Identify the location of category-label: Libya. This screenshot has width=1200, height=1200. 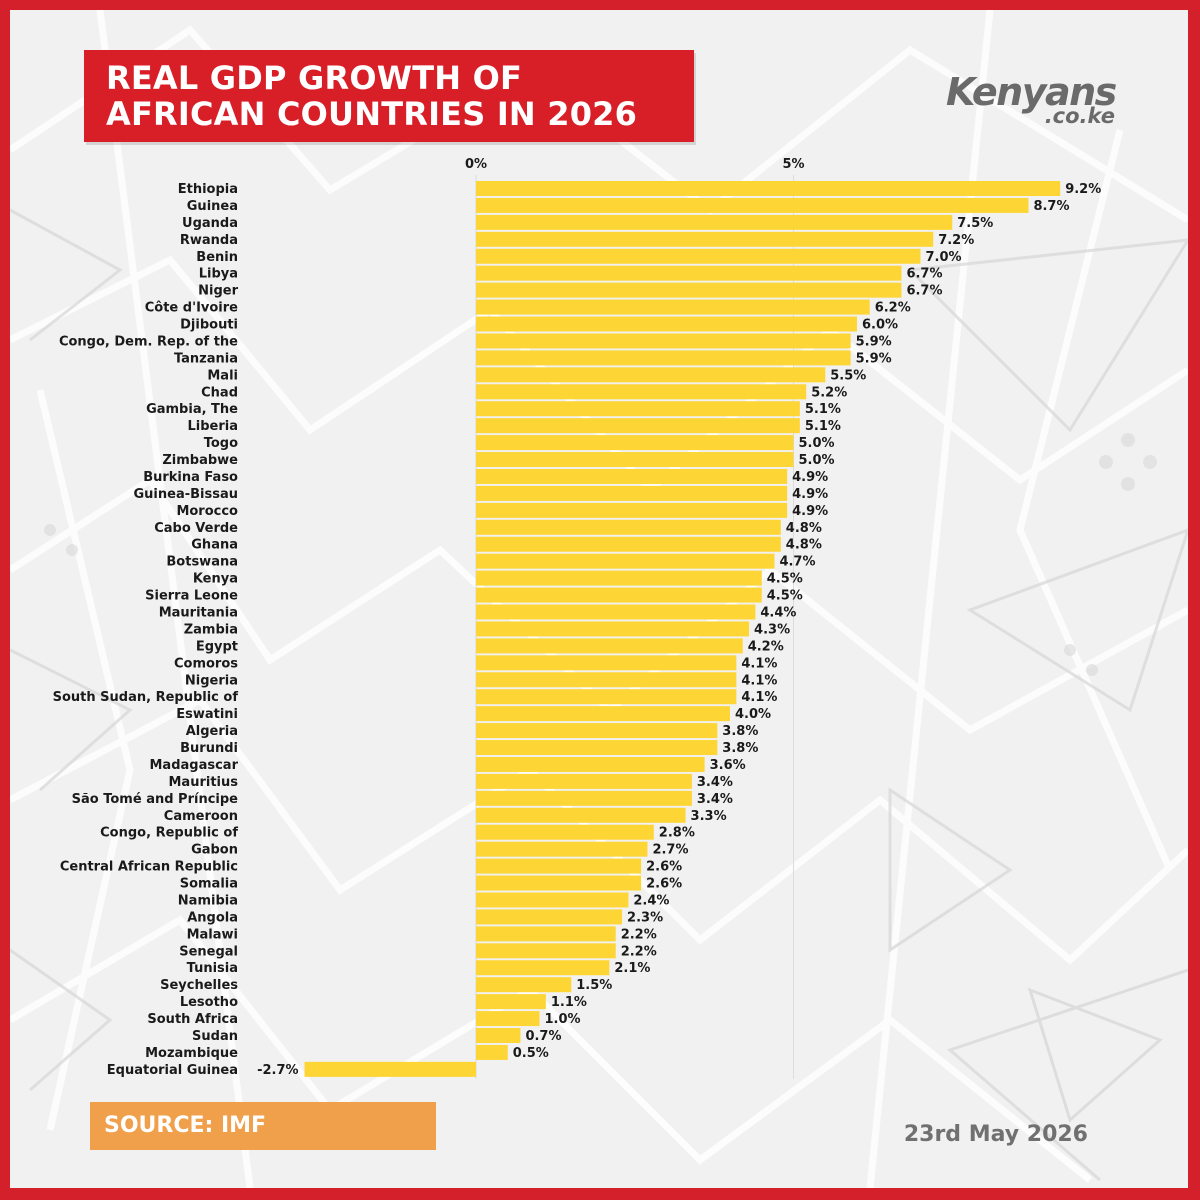
(218, 274).